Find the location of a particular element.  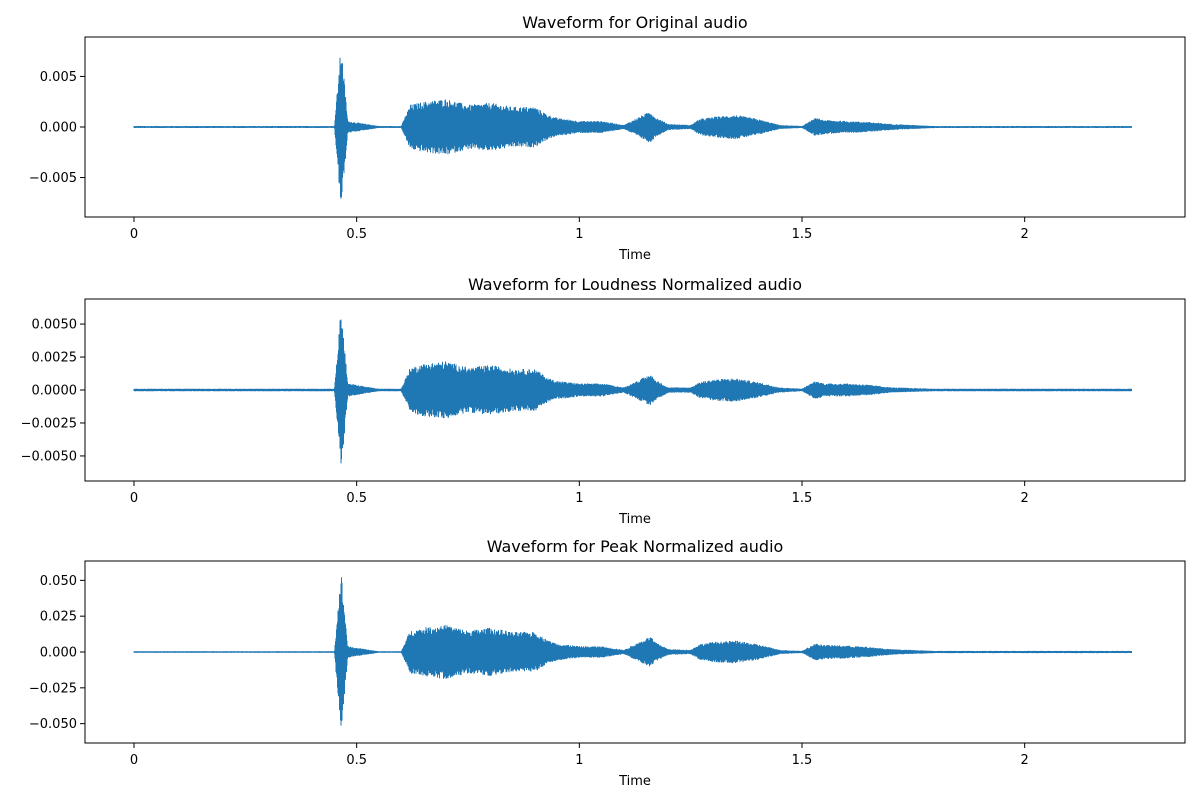

y-tick-label: 0.0050 is located at coordinates (55, 325).